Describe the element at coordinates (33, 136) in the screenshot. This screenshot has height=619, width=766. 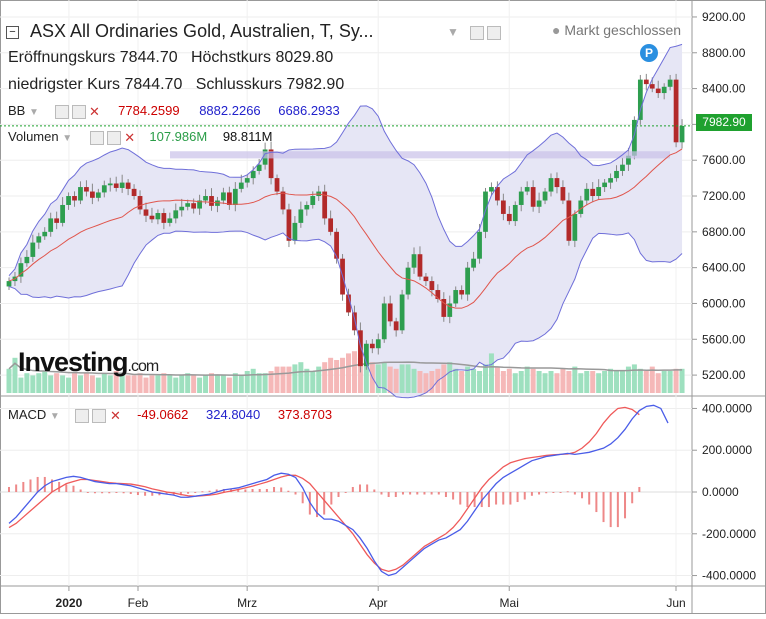
I see `volume-label: Volumen` at that location.